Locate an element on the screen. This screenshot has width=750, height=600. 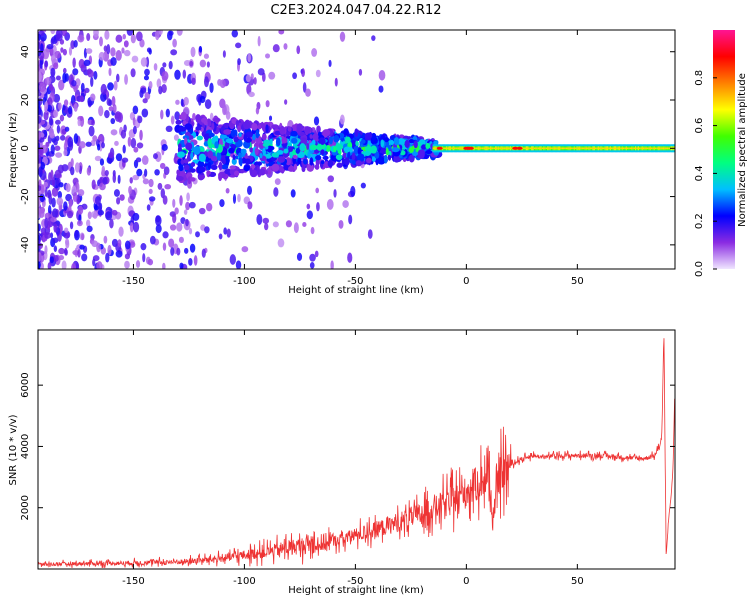
colorbar-label: Normalized spectral amplitude is located at coordinates (742, 150).